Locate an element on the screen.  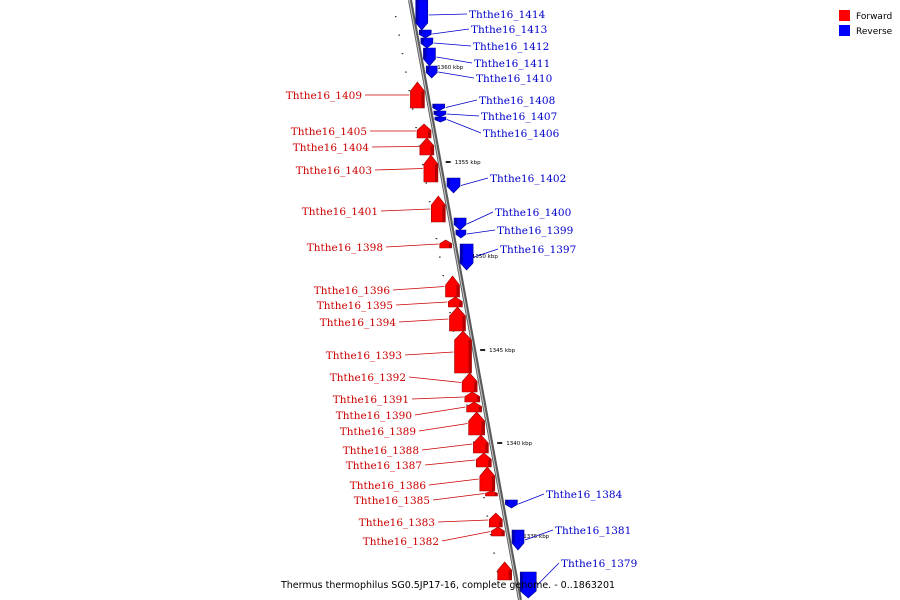
forward-gene-label: Ththe16_1382 is located at coordinates (401, 542).